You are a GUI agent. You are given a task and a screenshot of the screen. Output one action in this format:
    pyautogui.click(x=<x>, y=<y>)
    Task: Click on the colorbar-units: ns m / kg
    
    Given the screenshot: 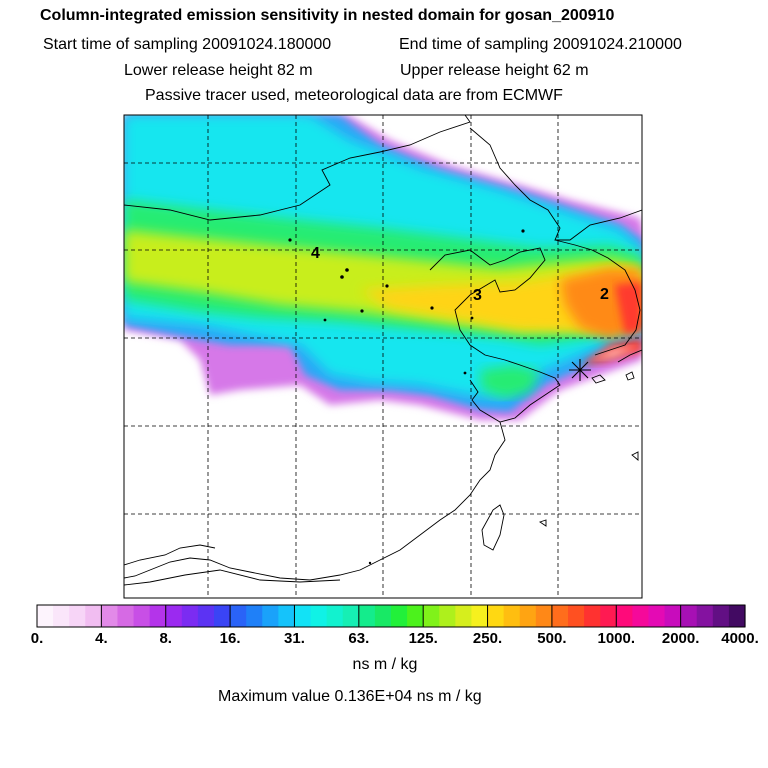 What is the action you would take?
    pyautogui.click(x=384, y=665)
    